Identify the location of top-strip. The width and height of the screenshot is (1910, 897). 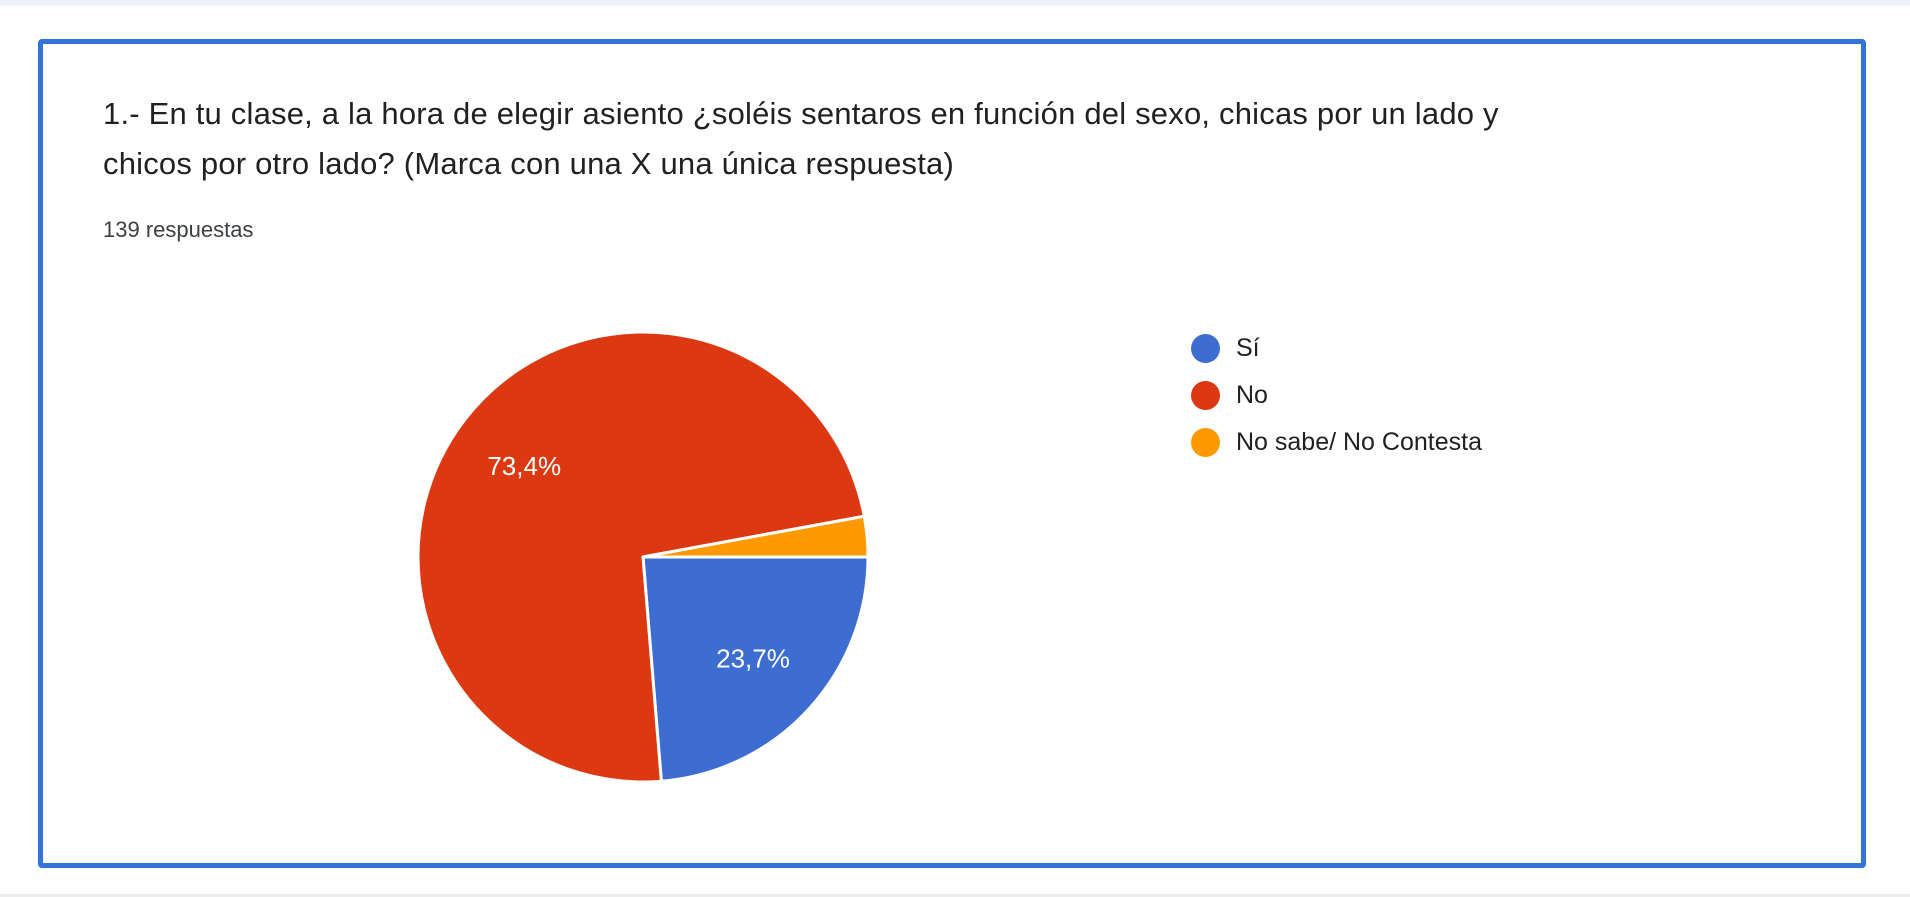
(955, 3).